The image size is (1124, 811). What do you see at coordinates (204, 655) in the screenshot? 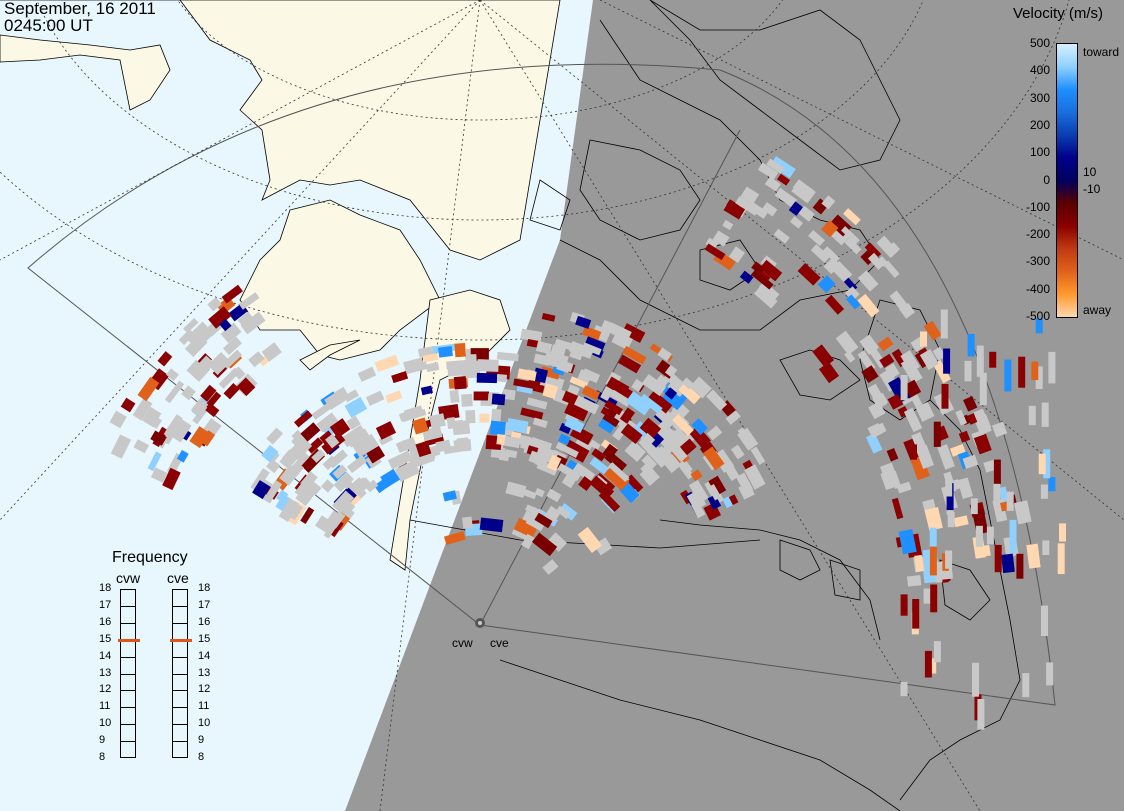
I see `frequency-level-label: 14` at bounding box center [204, 655].